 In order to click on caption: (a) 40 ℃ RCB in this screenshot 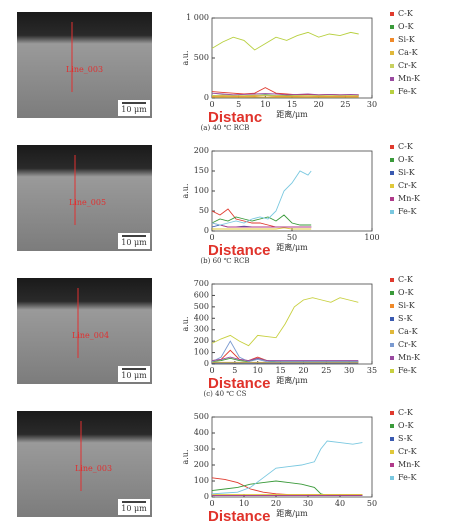, I will do `click(225, 128)`.